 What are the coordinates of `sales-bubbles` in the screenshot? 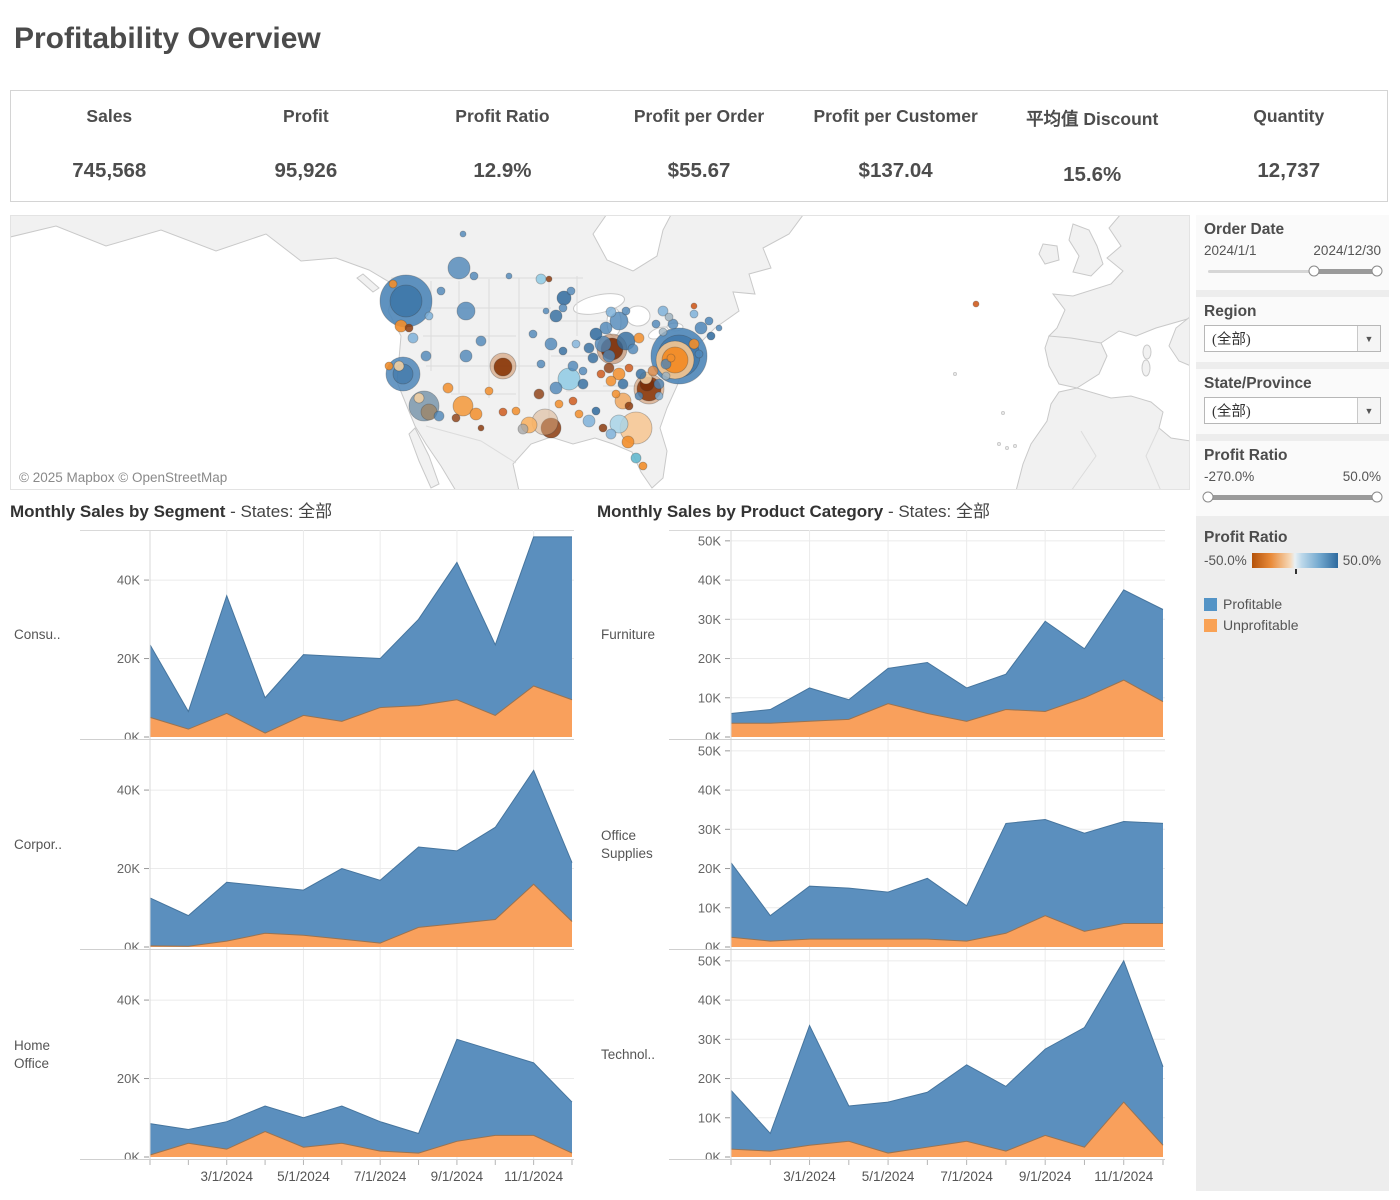 It's located at (679, 350).